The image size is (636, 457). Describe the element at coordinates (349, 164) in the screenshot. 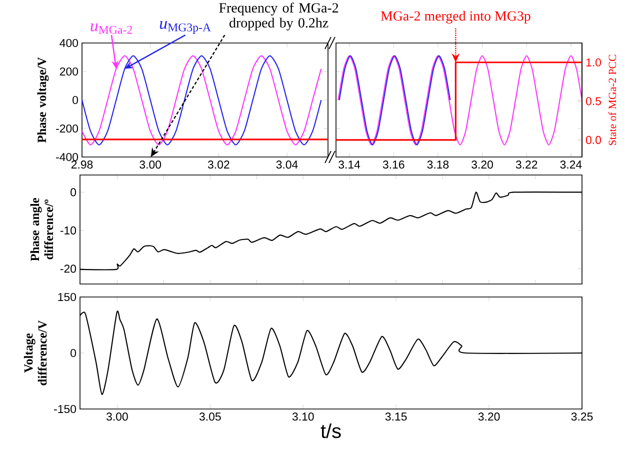

I see `x-tick-label: 3.14` at that location.